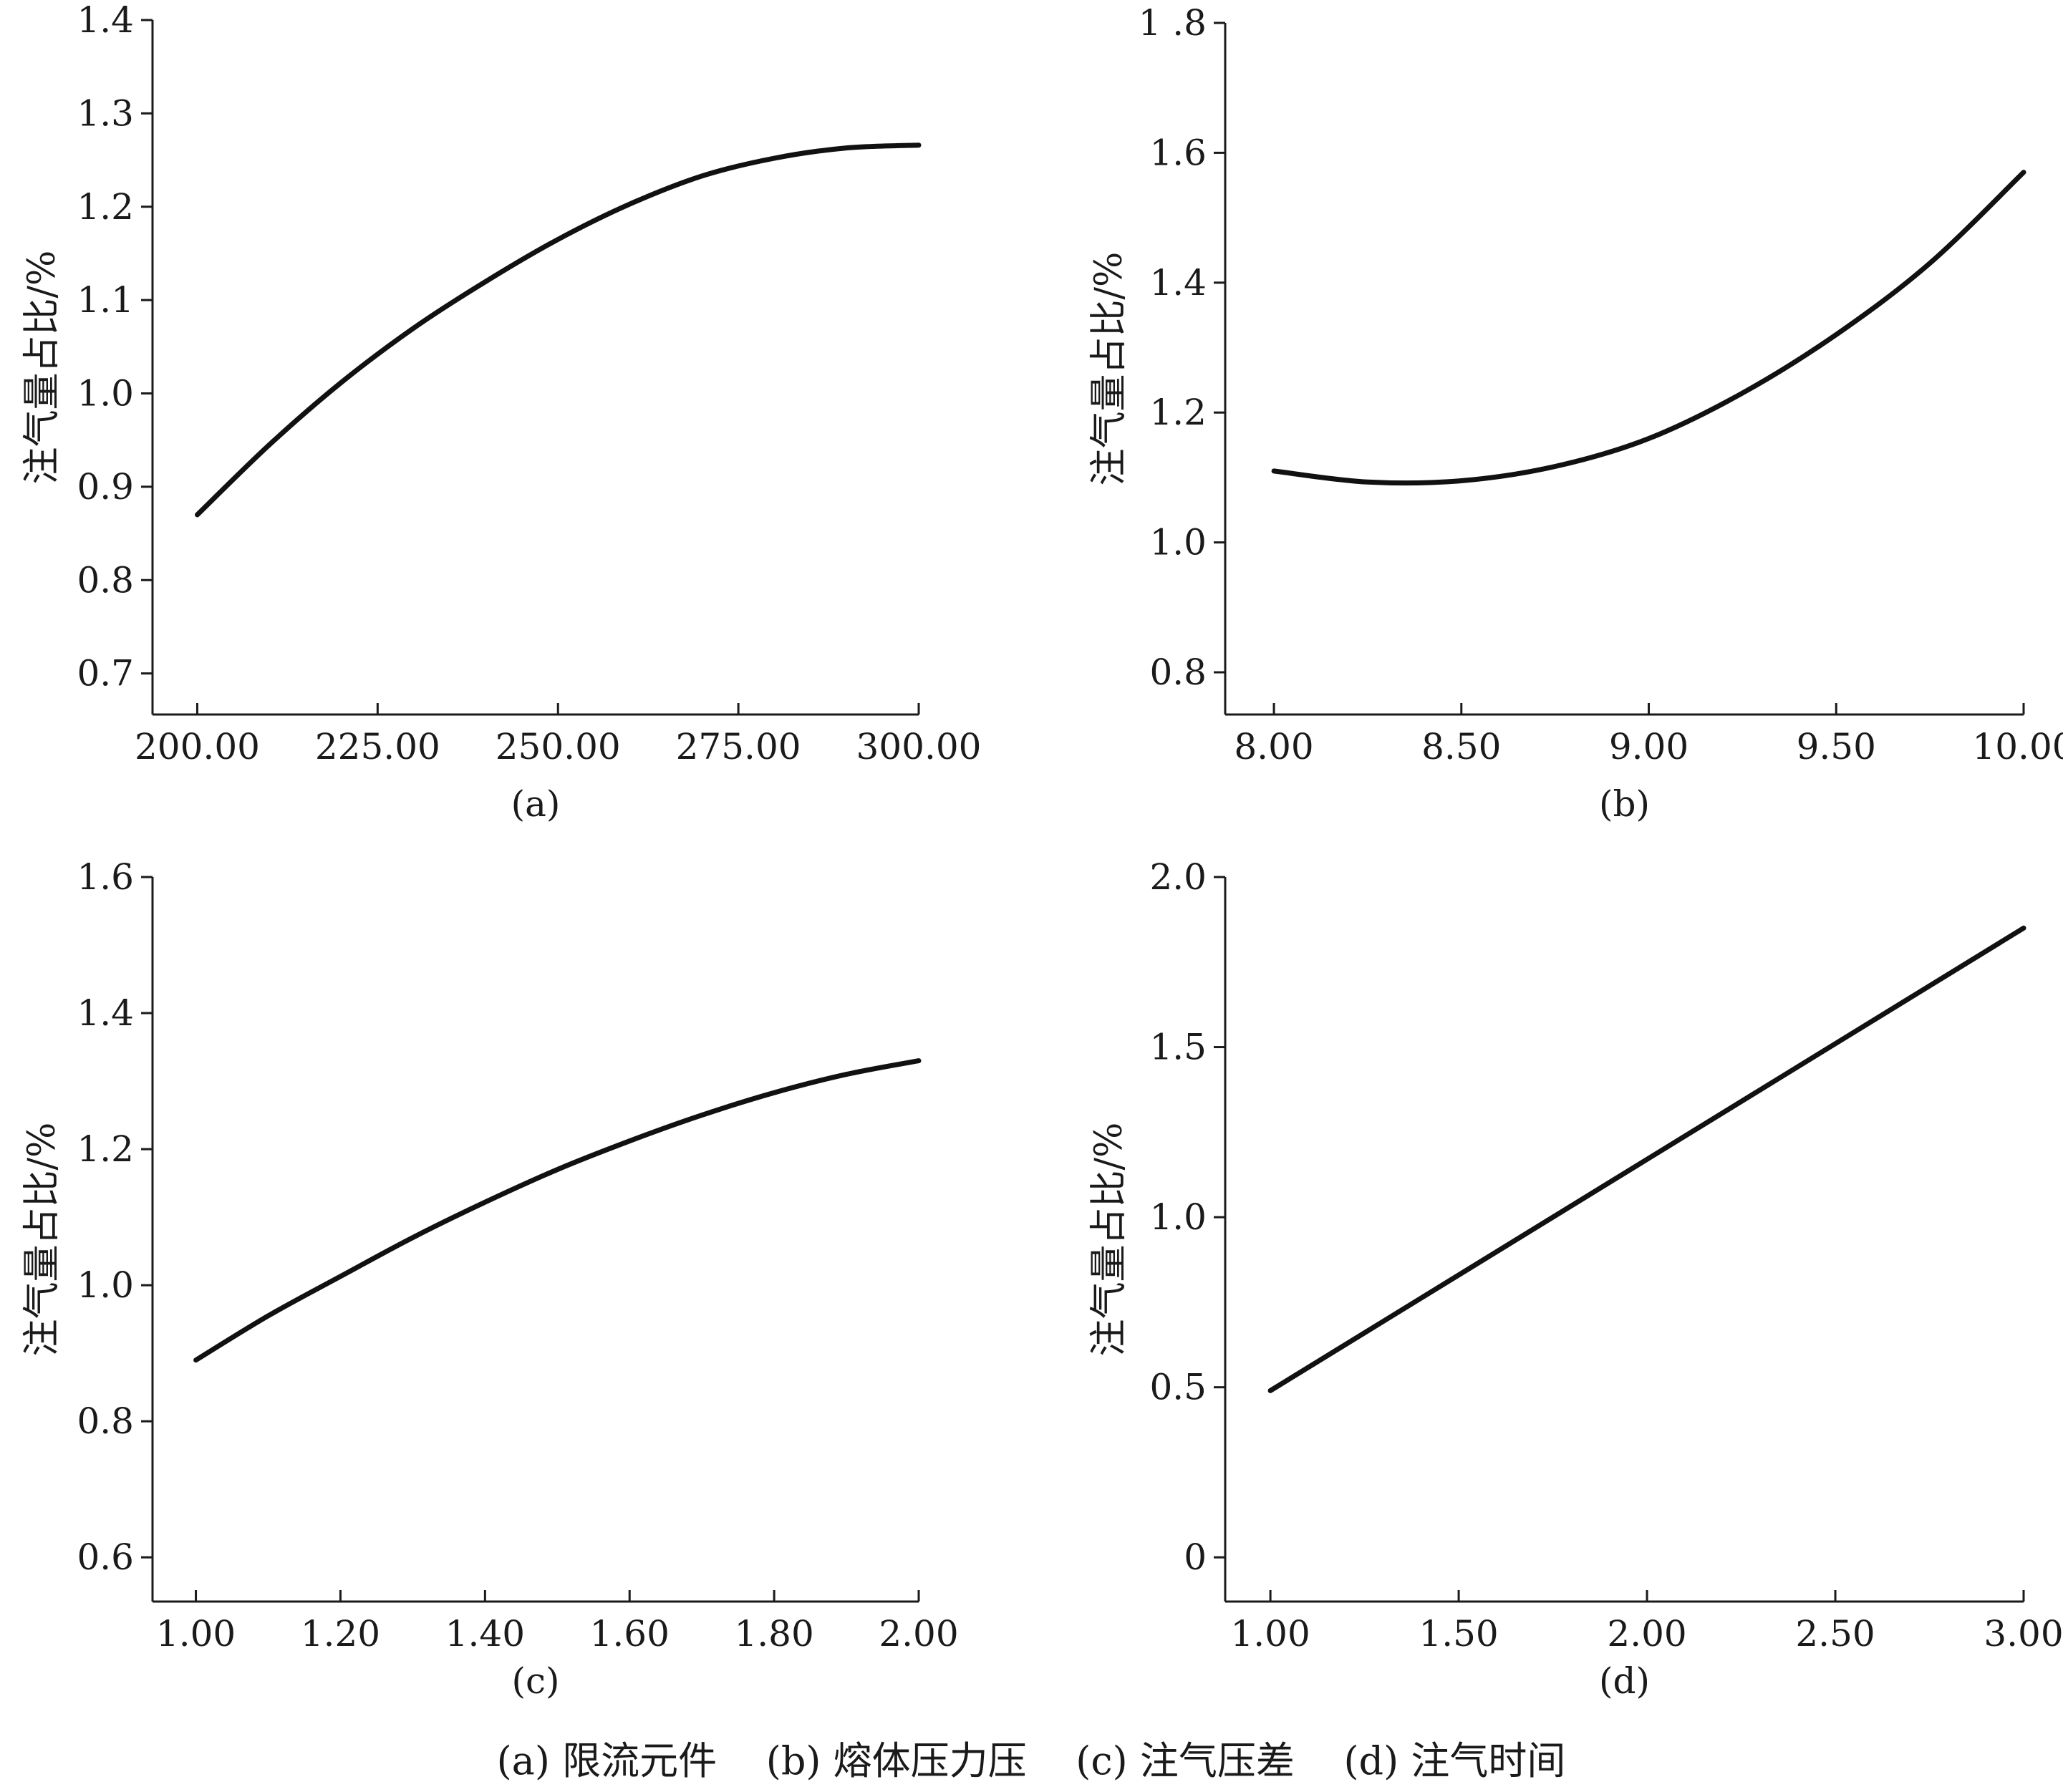 This screenshot has height=1792, width=2063. Describe the element at coordinates (919, 746) in the screenshot. I see `x-tick-label: 300.00` at that location.